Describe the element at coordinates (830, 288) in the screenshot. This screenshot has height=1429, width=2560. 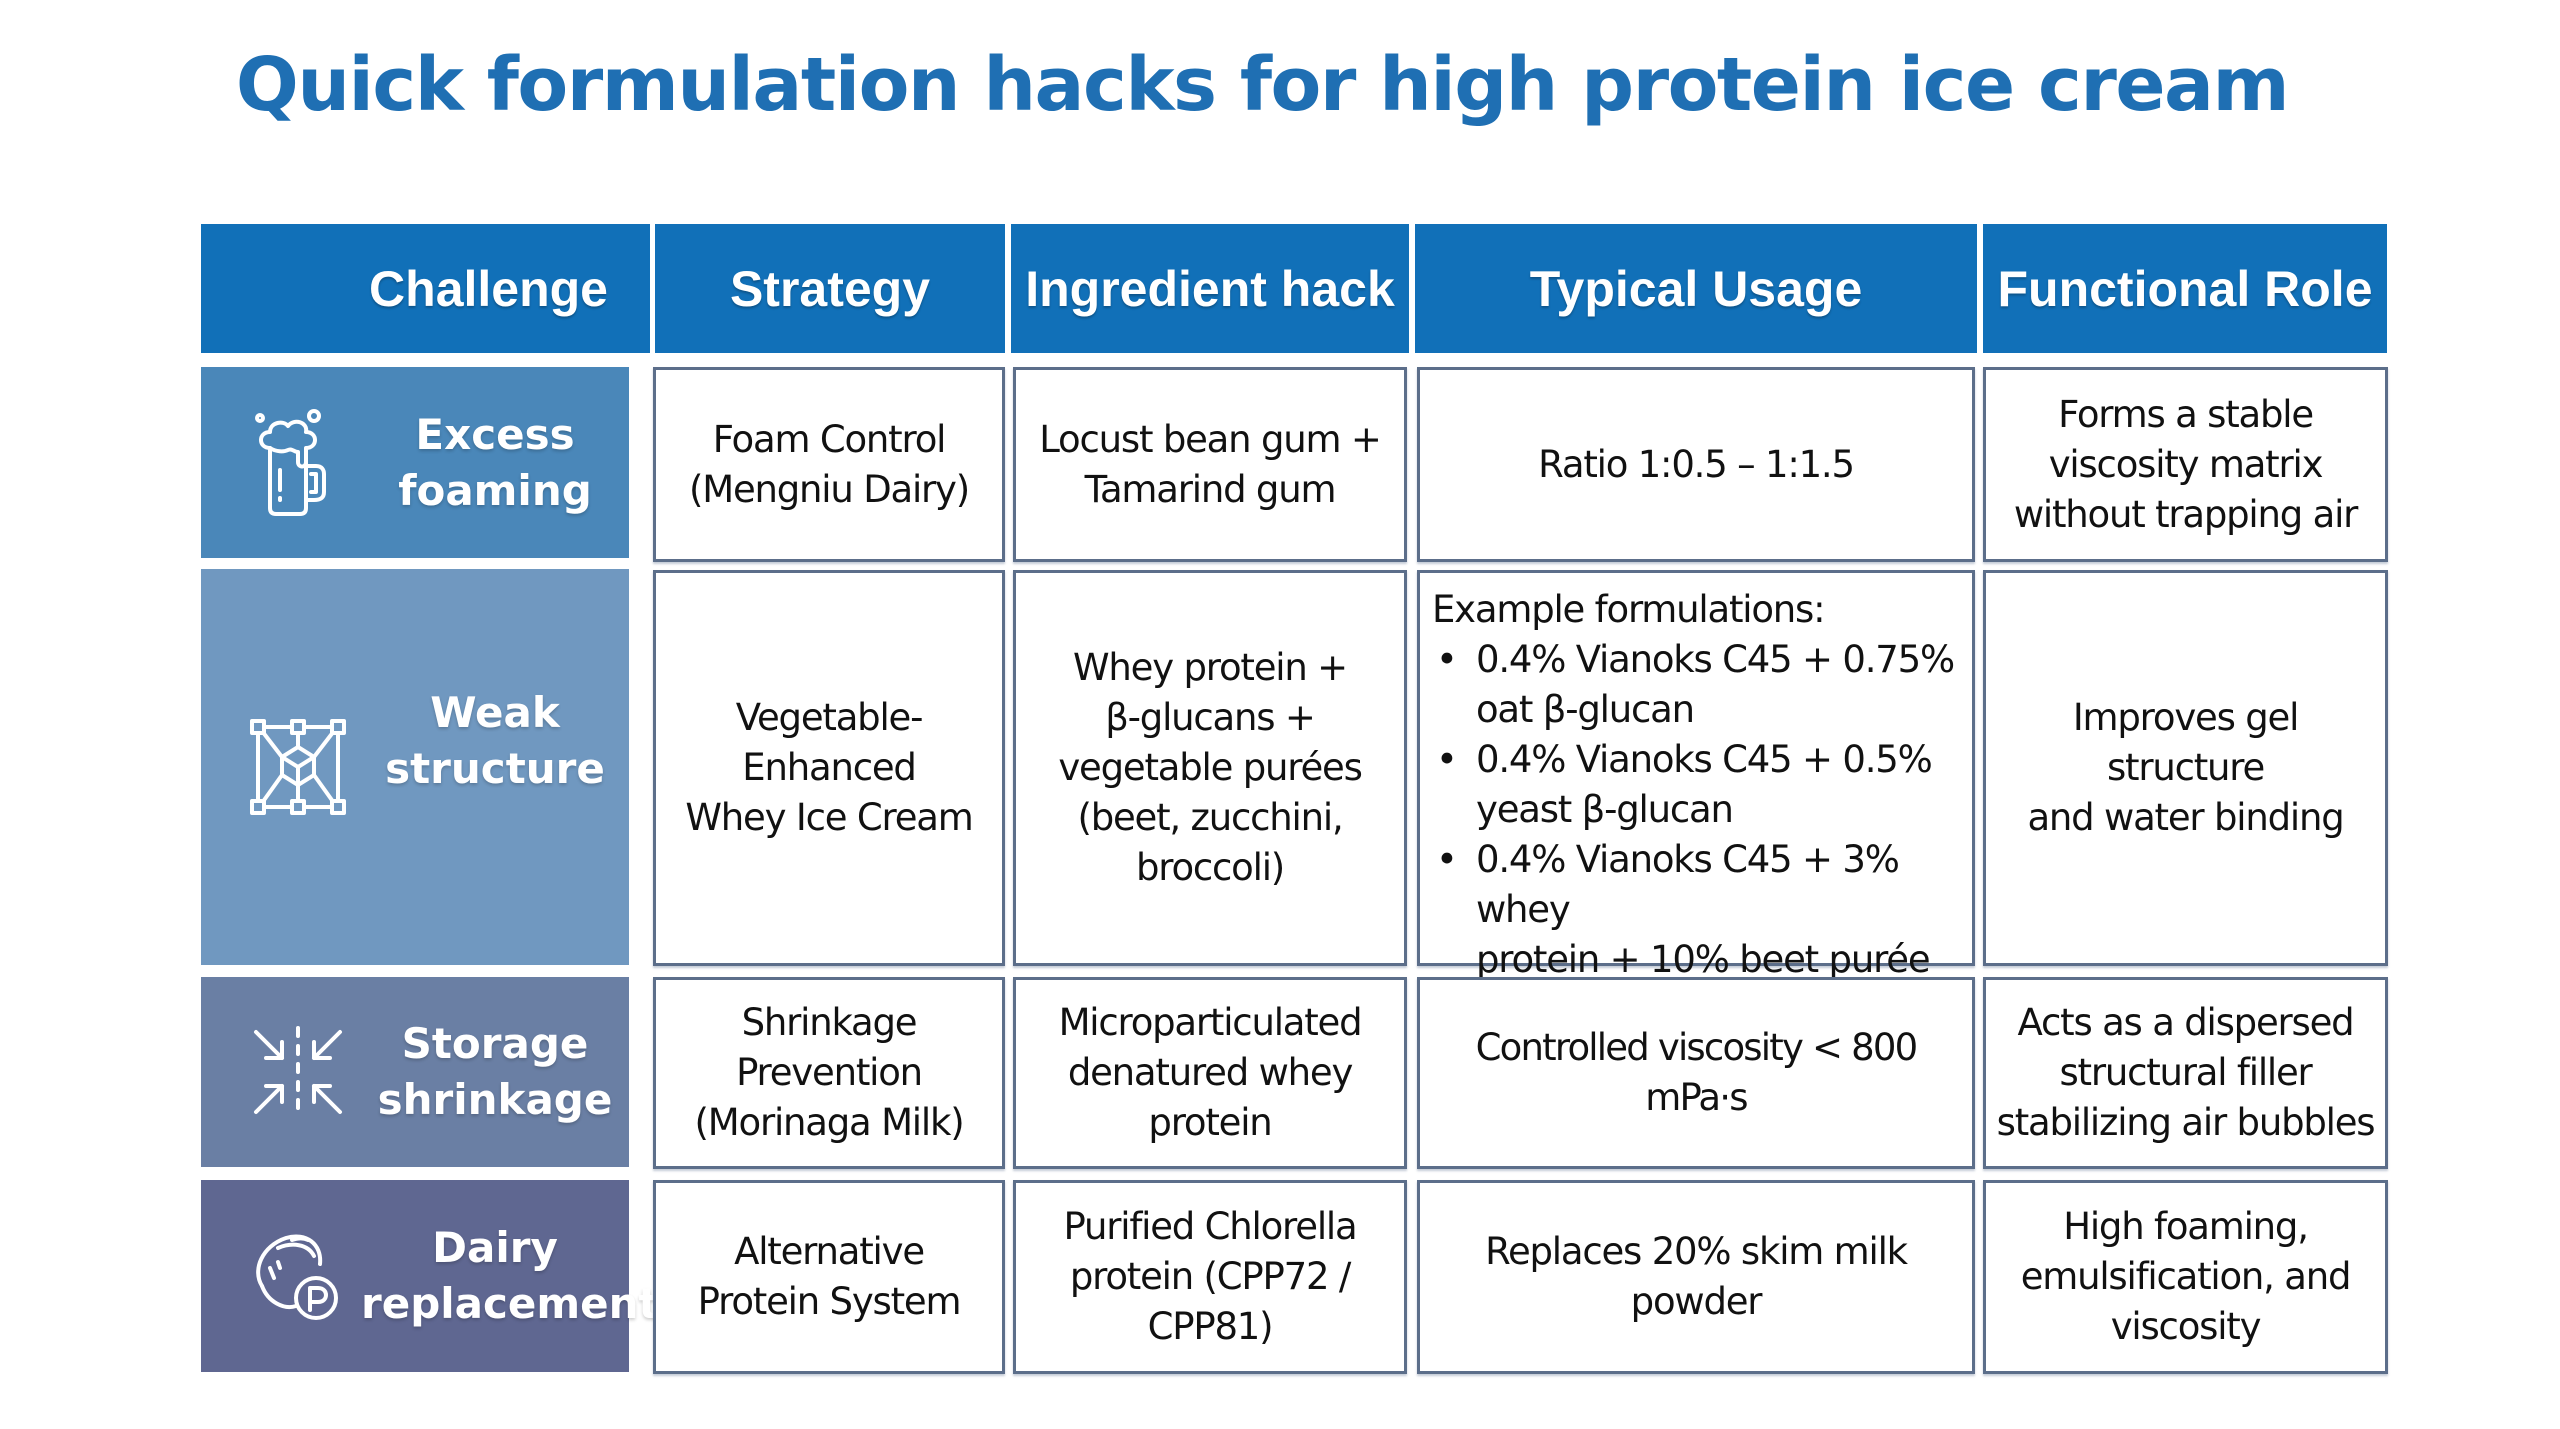
I see `header-strategy: Strategy` at that location.